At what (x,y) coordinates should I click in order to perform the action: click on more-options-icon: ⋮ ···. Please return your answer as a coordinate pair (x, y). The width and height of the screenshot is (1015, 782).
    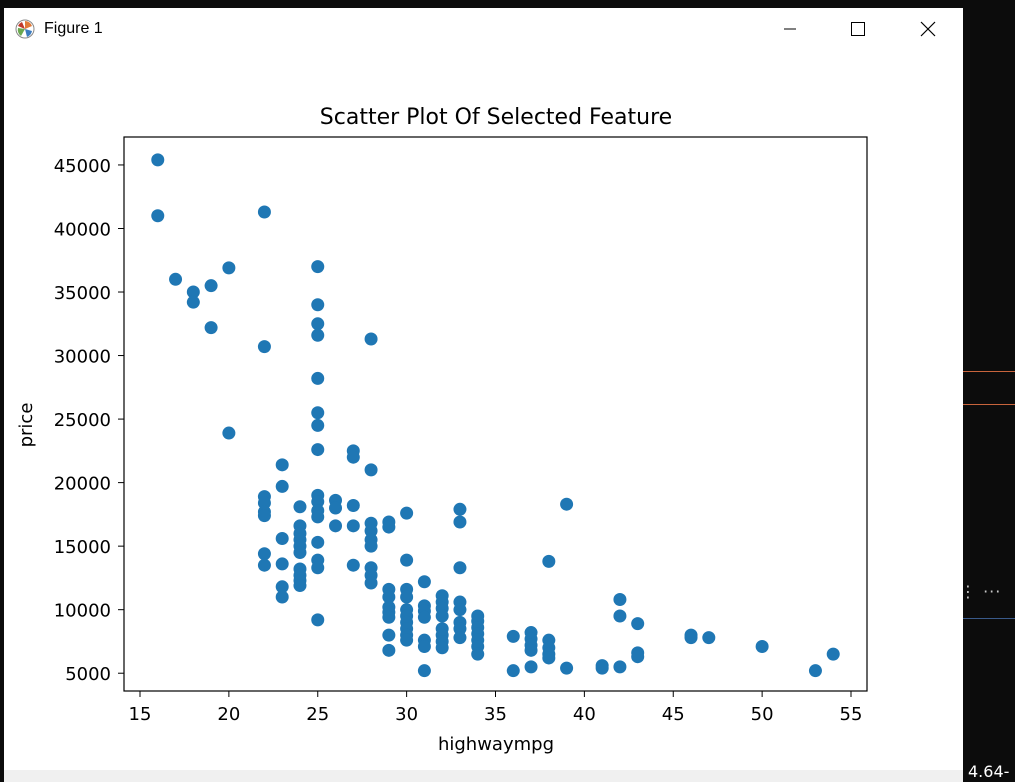
    Looking at the image, I should click on (981, 591).